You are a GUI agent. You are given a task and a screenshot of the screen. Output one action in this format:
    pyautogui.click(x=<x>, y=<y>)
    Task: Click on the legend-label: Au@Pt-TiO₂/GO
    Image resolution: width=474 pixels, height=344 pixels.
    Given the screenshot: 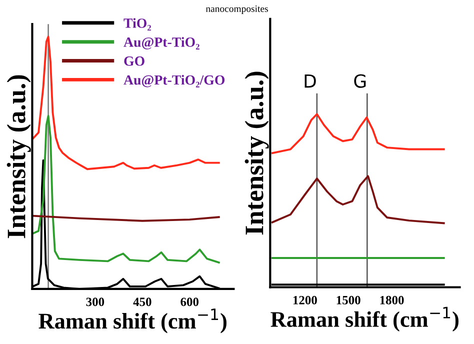 What is the action you would take?
    pyautogui.click(x=174, y=81)
    